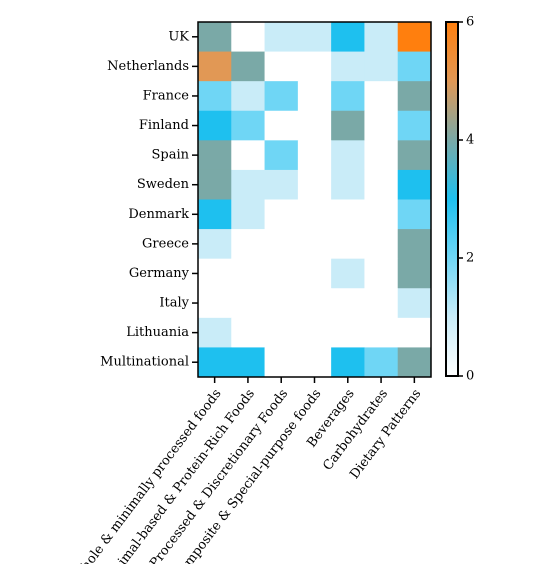 Image resolution: width=541 pixels, height=564 pixels. Describe the element at coordinates (158, 214) in the screenshot. I see `y-tick-label: Denmark` at that location.